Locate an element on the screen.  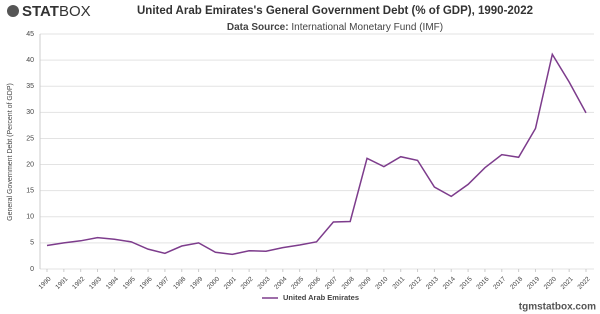
logo-light: BOX is located at coordinates (75, 11).